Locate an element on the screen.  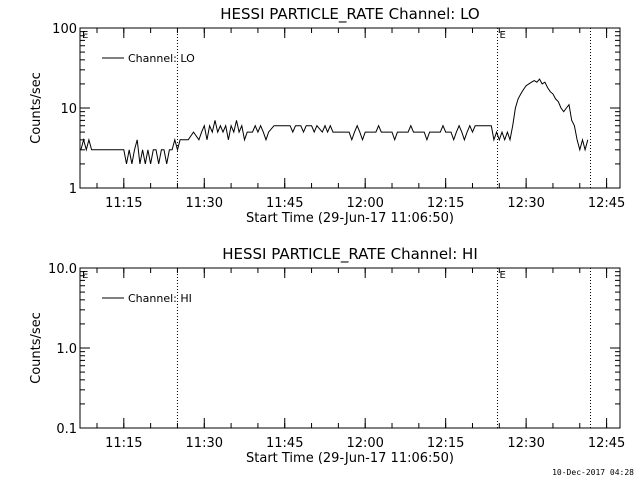
y-tick-label: 0.1 is located at coordinates (66, 429).